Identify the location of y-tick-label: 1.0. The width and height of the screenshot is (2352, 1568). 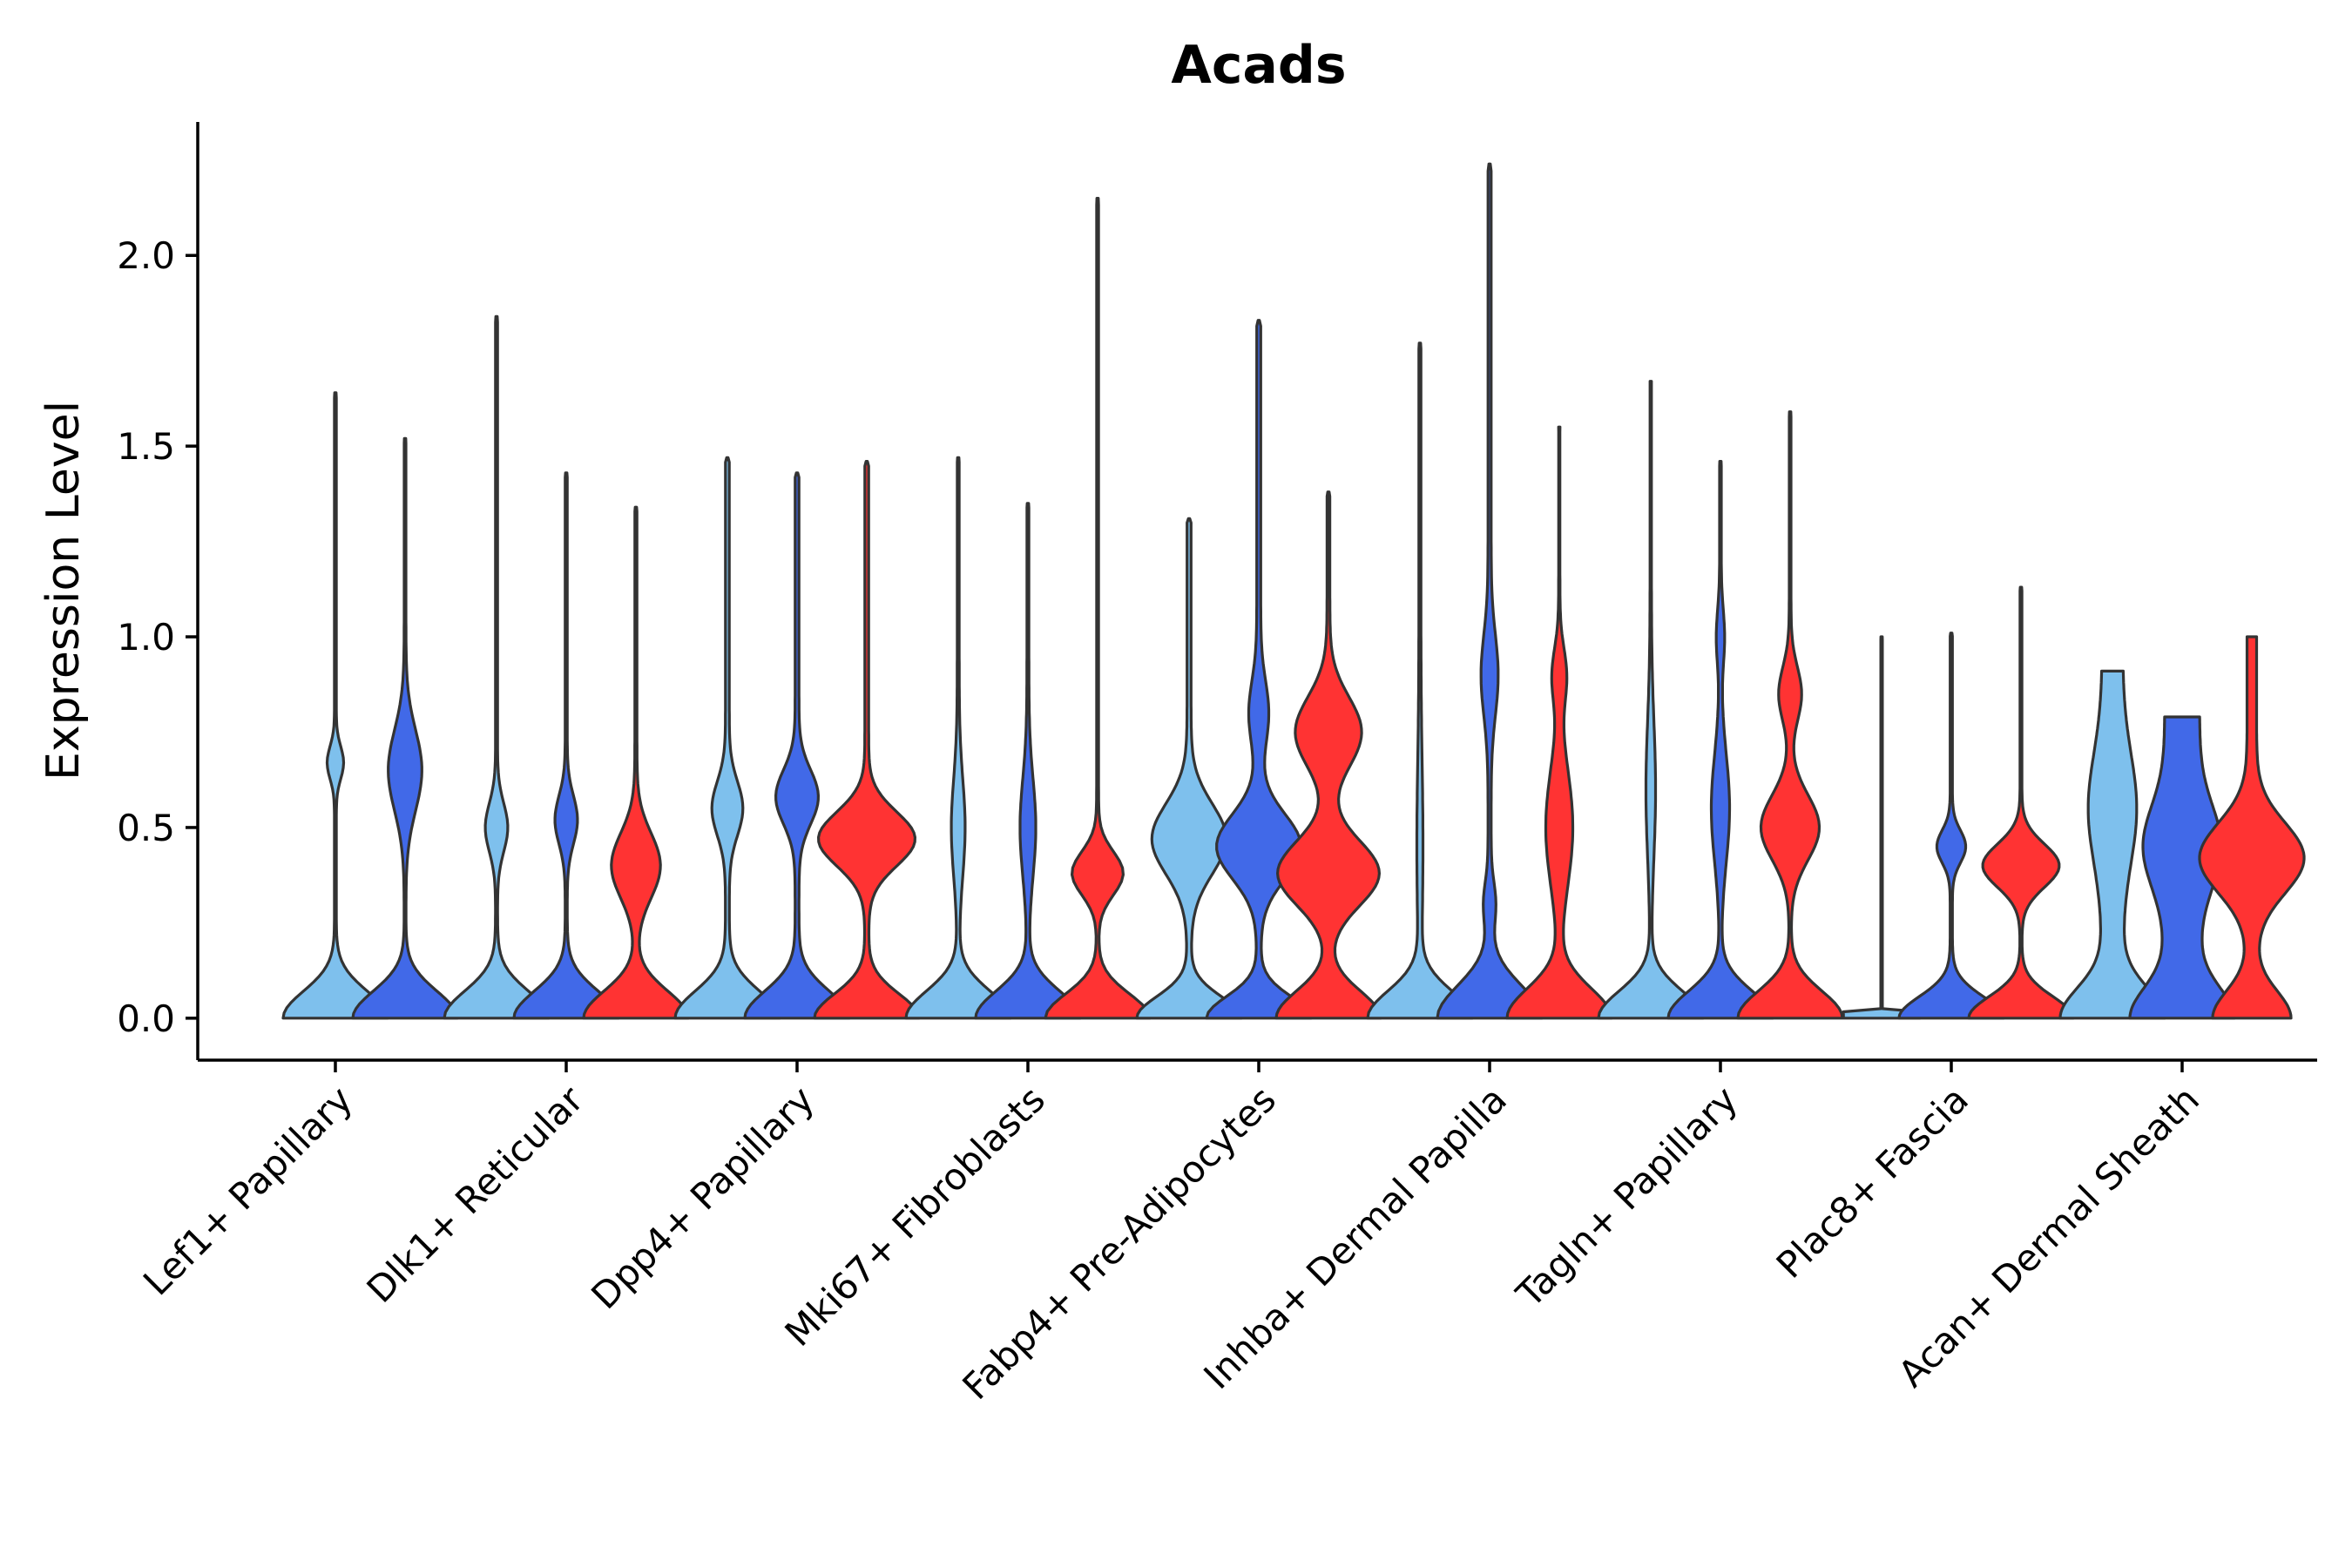
(146, 638).